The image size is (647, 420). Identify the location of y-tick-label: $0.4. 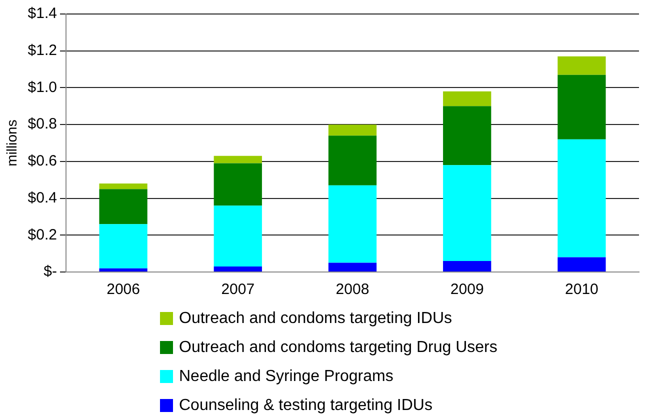
(42, 197).